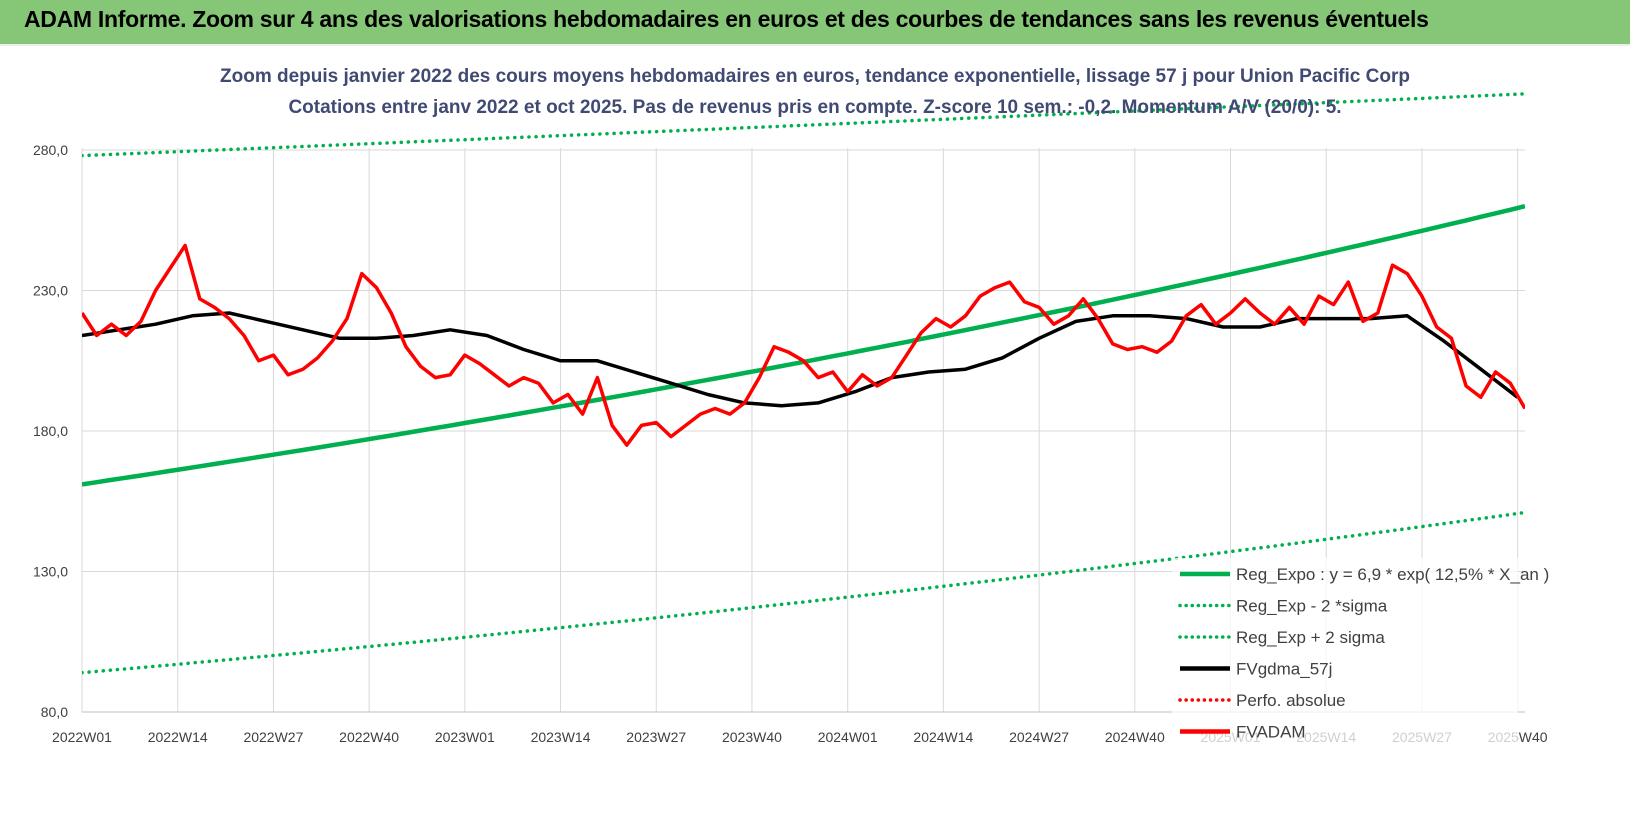 This screenshot has width=1630, height=820. I want to click on legend-backdrop, so click(1345, 656).